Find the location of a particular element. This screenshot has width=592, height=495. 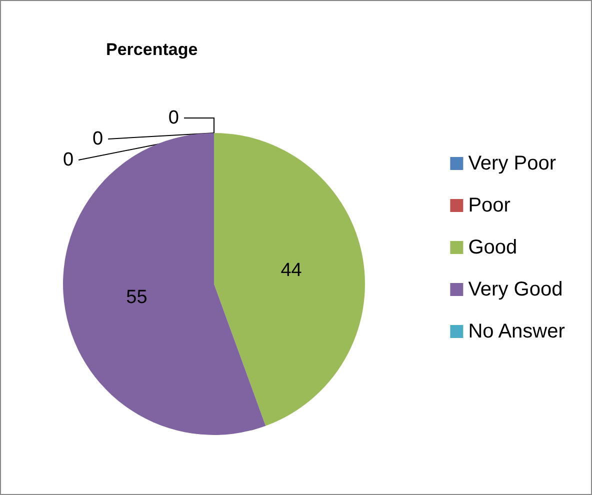

legend-label: Poor is located at coordinates (489, 205).